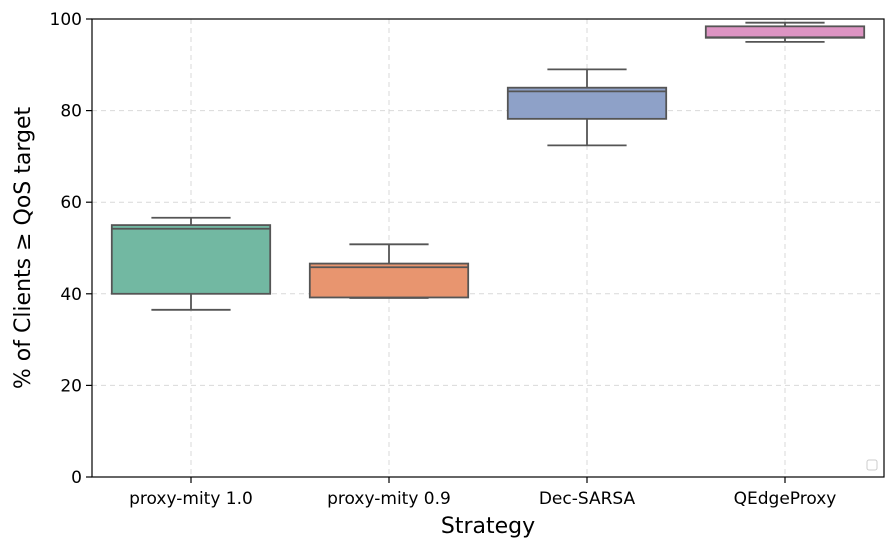  I want to click on y-tick-label: 0, so click(76, 478).